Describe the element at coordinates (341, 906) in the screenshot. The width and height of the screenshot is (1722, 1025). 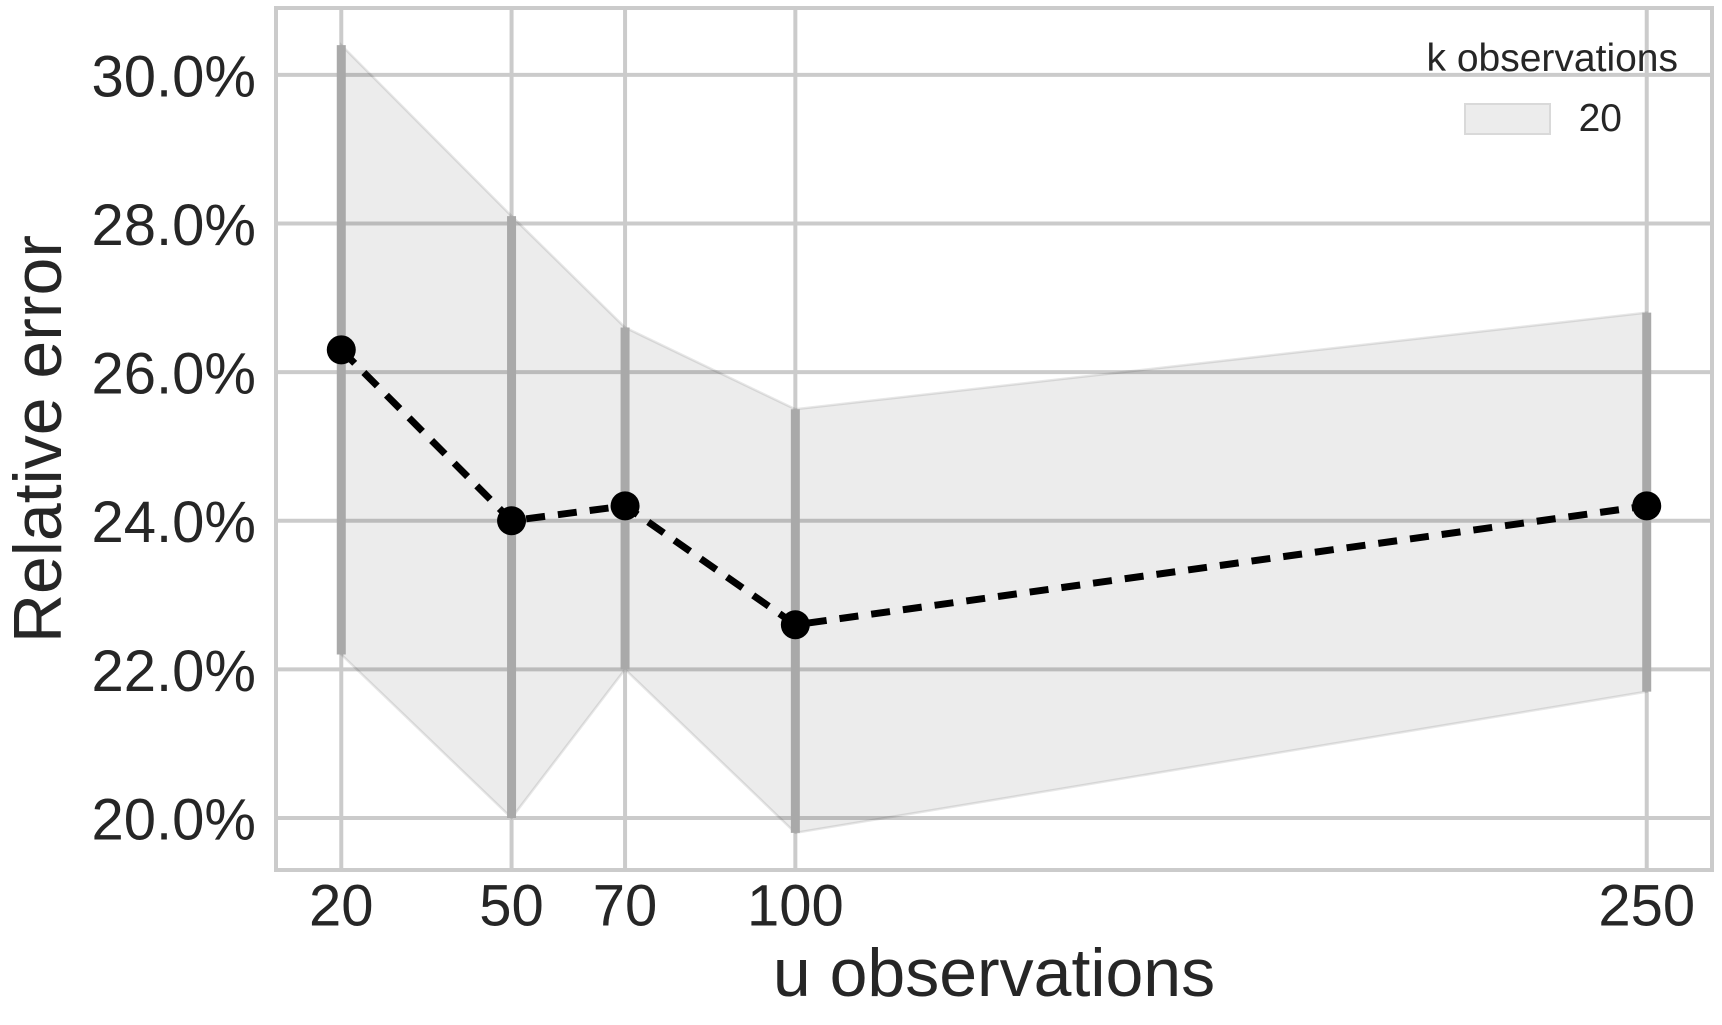
I see `x-tick-label: 20` at that location.